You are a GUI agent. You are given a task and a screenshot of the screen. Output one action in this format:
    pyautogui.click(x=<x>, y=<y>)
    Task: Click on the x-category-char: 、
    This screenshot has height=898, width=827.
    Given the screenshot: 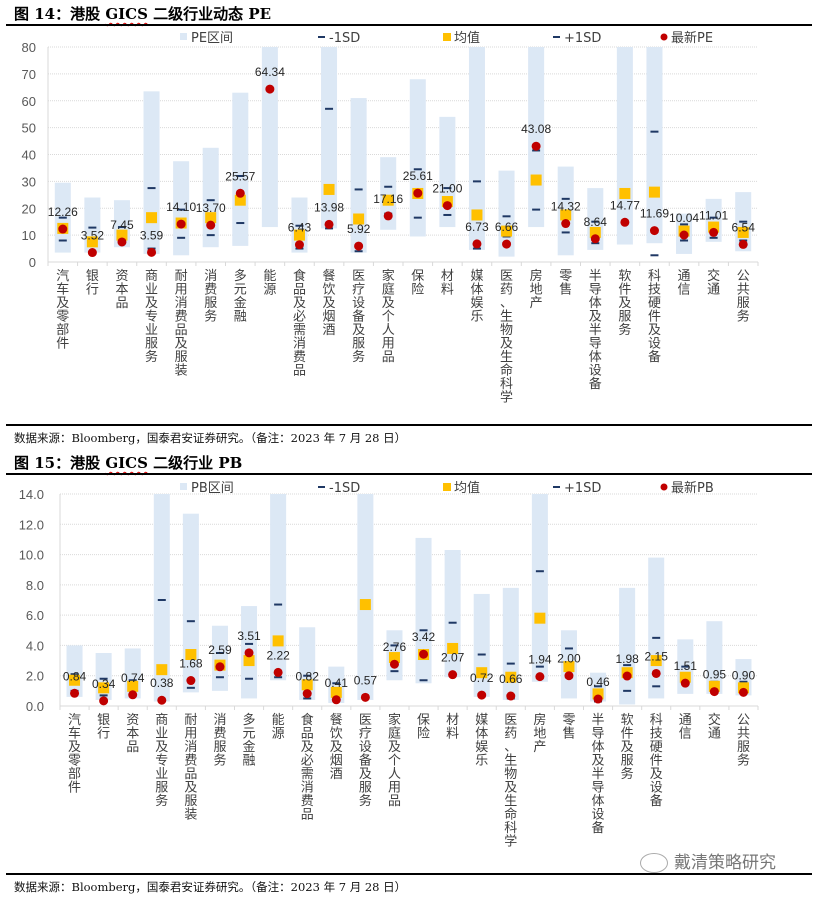 What is the action you would take?
    pyautogui.click(x=510, y=747)
    